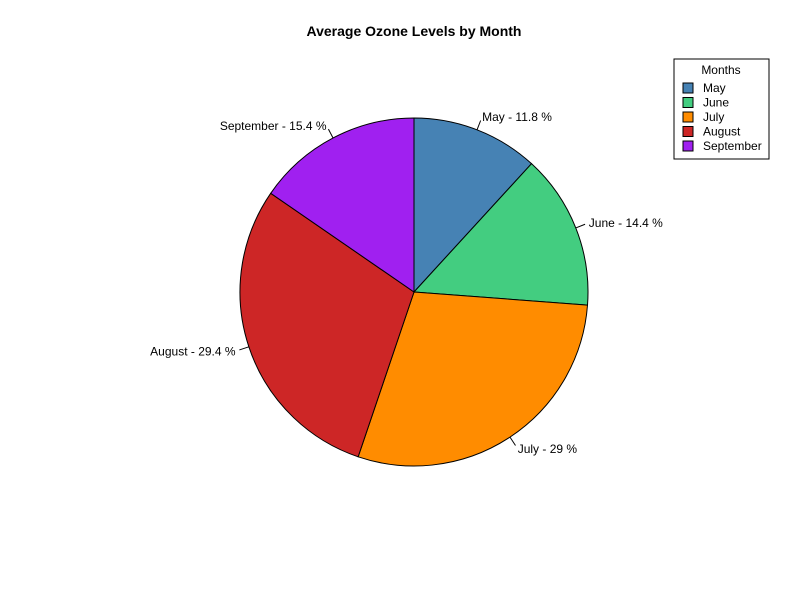 The image size is (800, 600). Describe the element at coordinates (714, 88) in the screenshot. I see `legend-label-may: May` at that location.